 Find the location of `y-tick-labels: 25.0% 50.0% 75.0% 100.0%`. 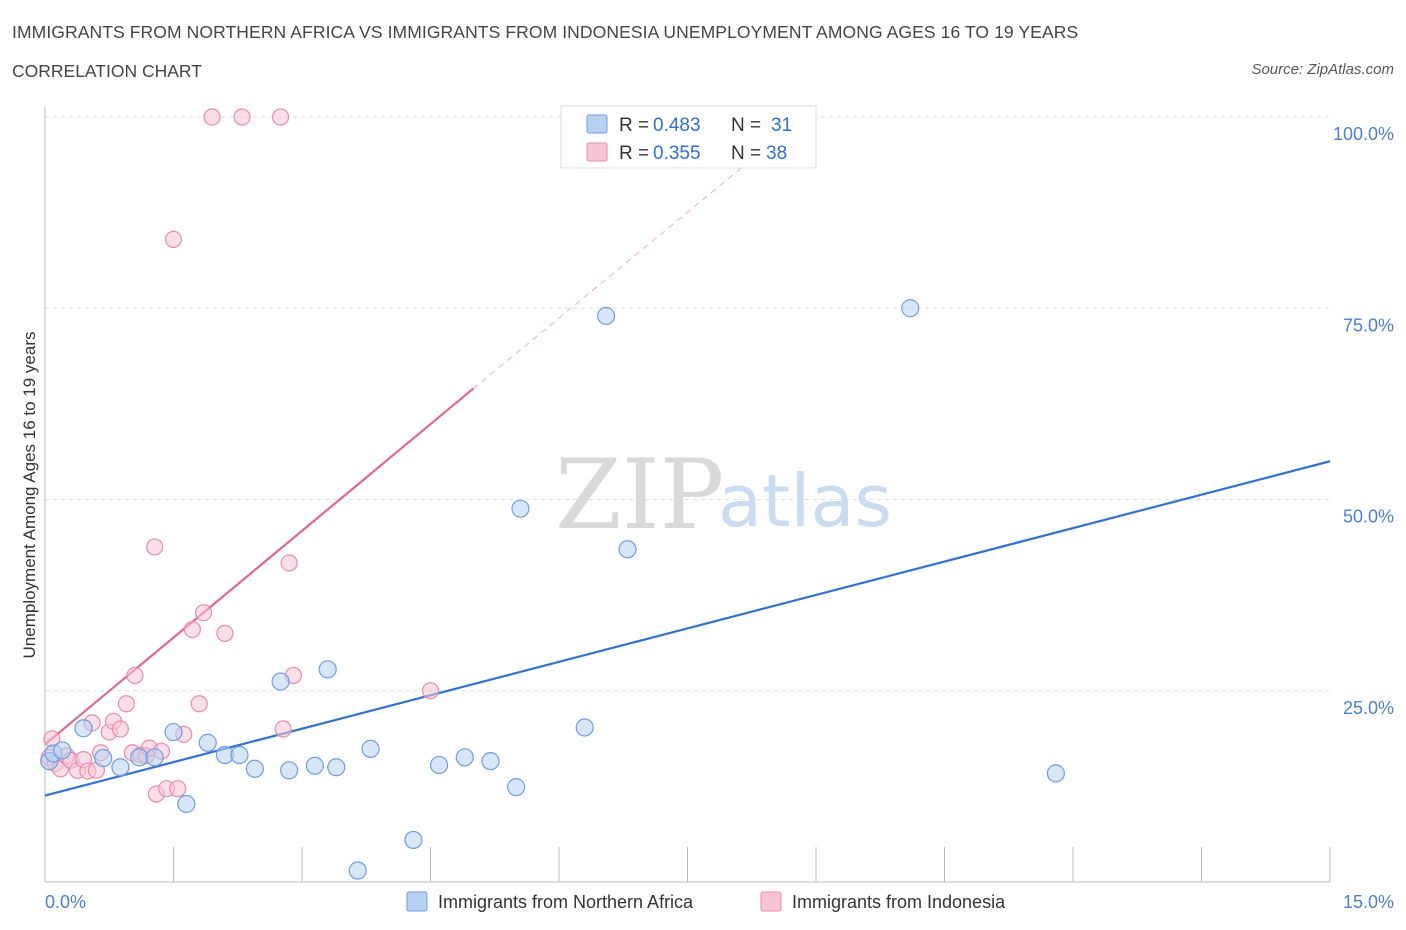

y-tick-labels: 25.0% 50.0% 75.0% 100.0% is located at coordinates (1363, 421).